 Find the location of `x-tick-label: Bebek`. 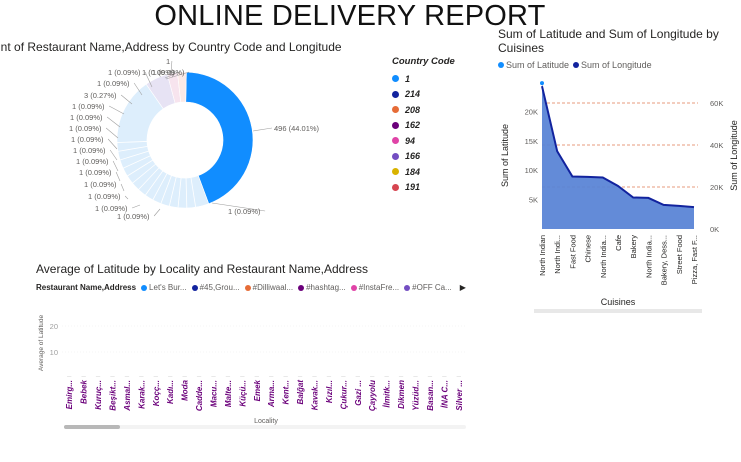

x-tick-label: Bebek is located at coordinates (84, 391).